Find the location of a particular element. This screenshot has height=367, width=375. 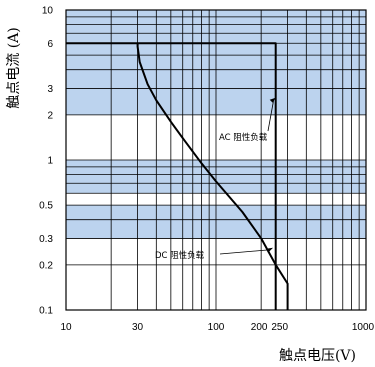

x-tick-label: 10 is located at coordinates (66, 327).